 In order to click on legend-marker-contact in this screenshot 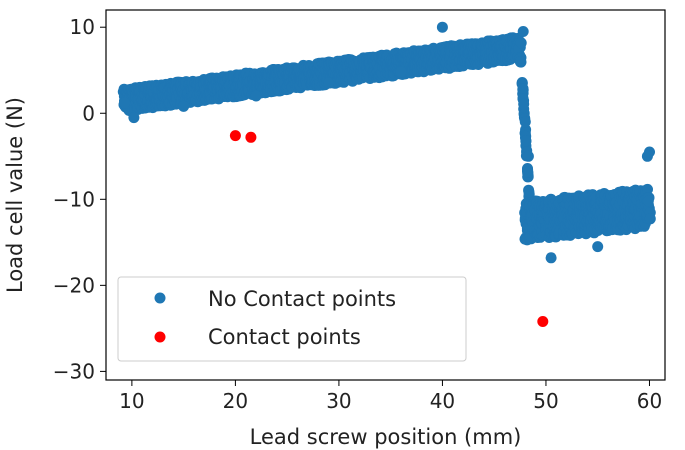, I will do `click(160, 337)`.